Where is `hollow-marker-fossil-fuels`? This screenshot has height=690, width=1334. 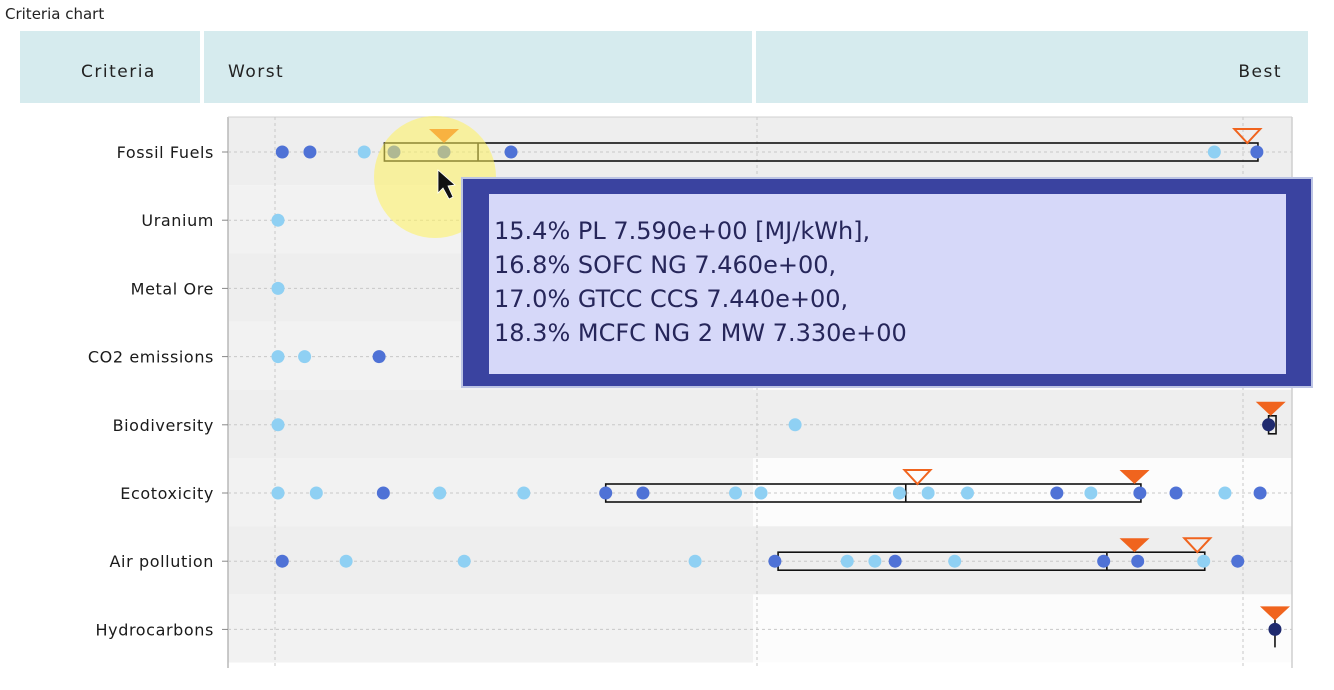 hollow-marker-fossil-fuels is located at coordinates (1247, 136).